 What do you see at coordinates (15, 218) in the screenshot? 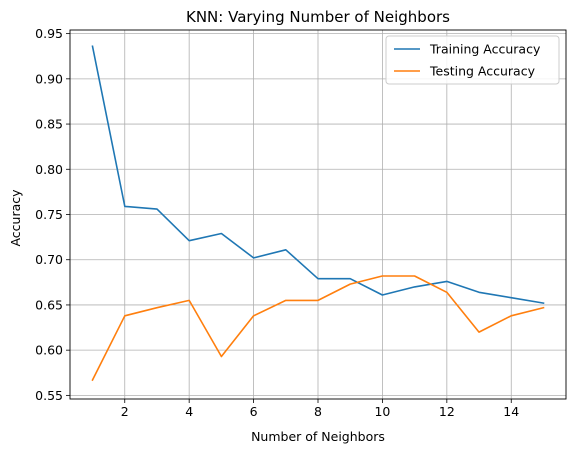
I see `y-axis-label: Accuracy` at bounding box center [15, 218].